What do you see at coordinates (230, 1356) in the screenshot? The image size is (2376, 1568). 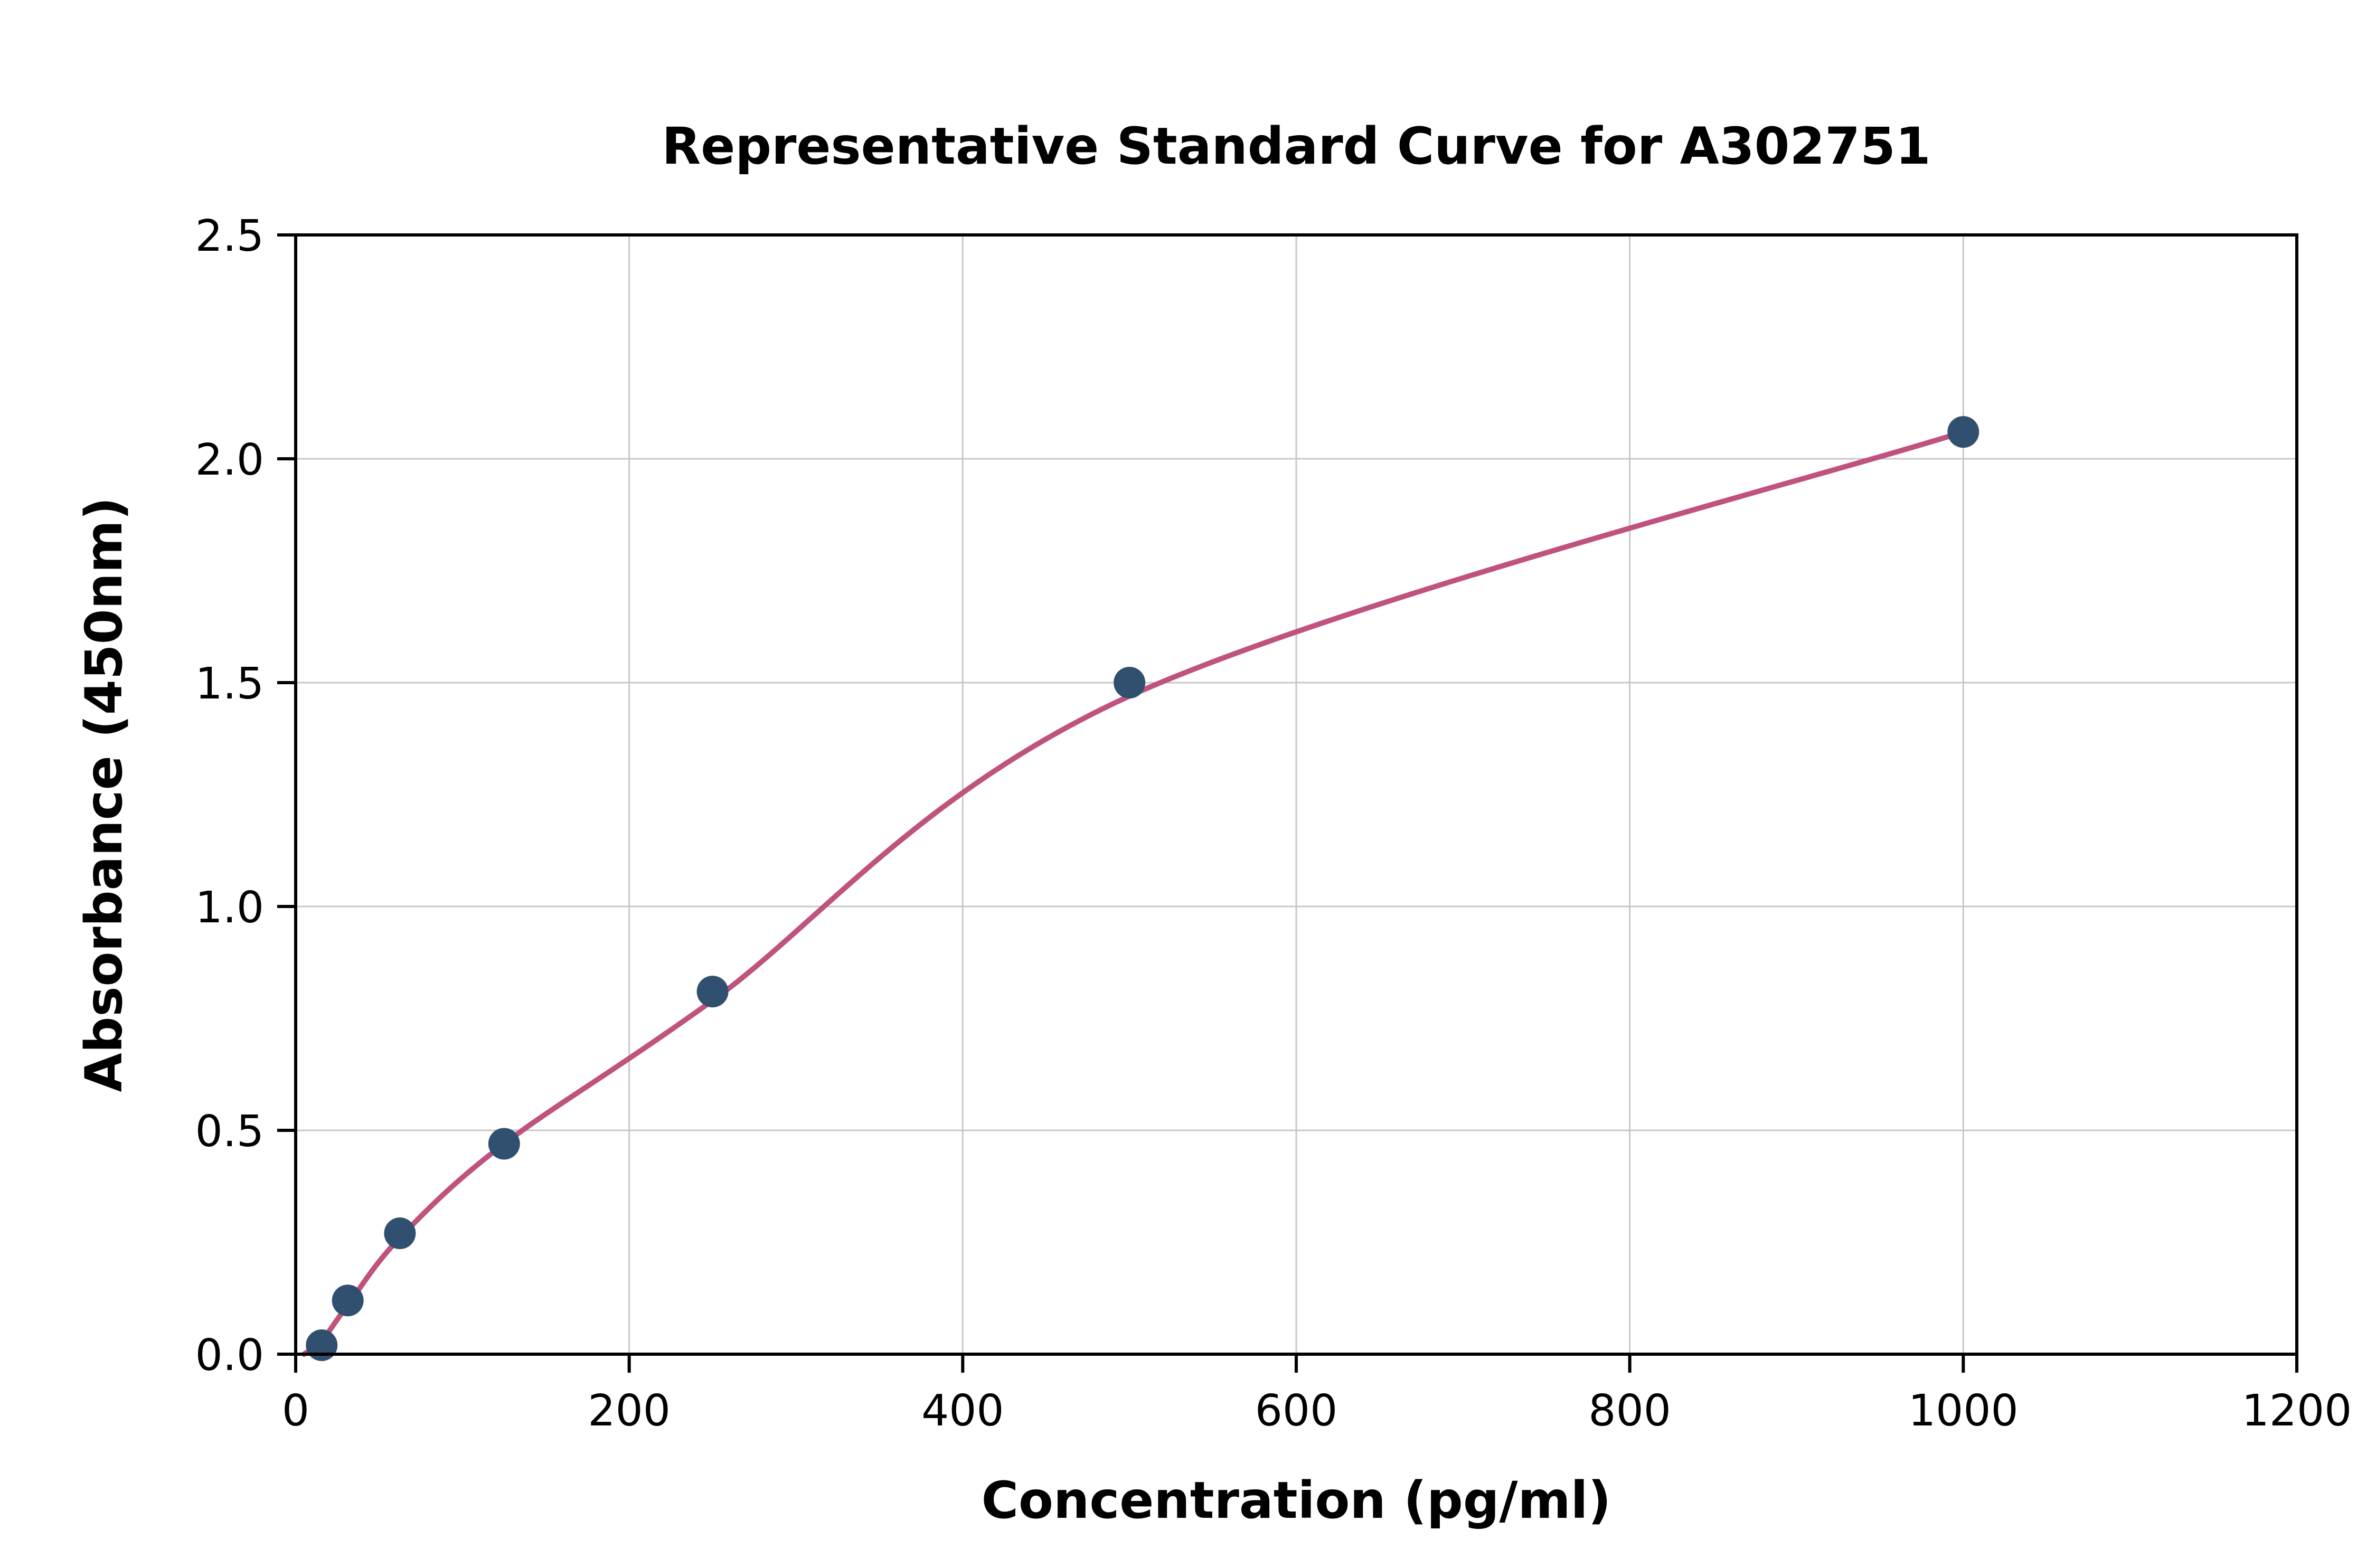 I see `y-tick-label: 0.0` at bounding box center [230, 1356].